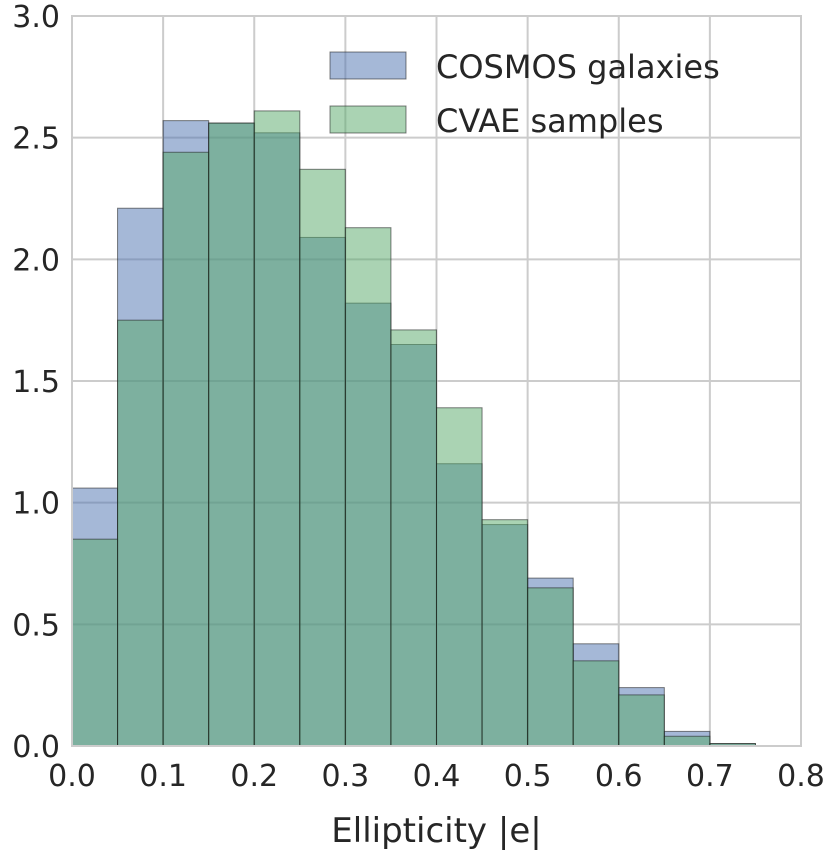  Describe the element at coordinates (72, 776) in the screenshot. I see `x-tick-label: 0.0` at that location.